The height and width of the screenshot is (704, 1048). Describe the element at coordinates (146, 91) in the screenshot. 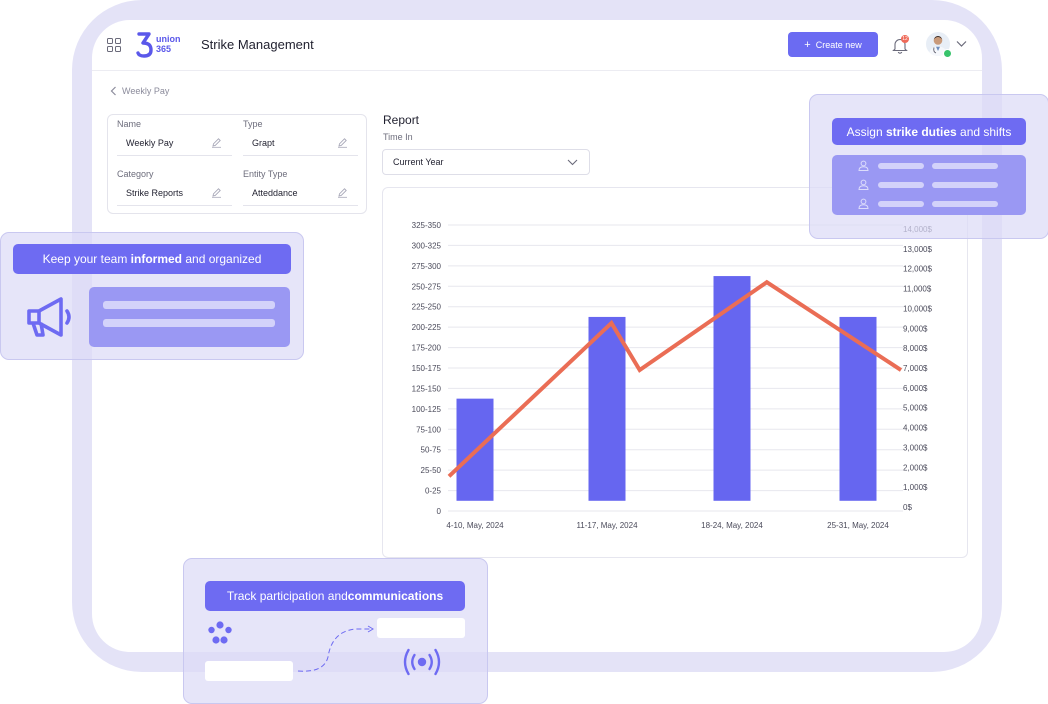

I see `breadcrumb-back-label: Weekly Pay` at that location.